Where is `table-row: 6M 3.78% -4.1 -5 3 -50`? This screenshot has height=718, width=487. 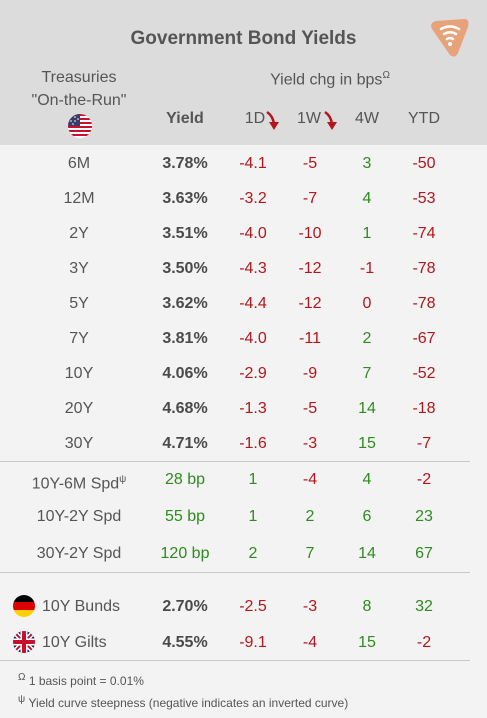
table-row: 6M 3.78% -4.1 -5 3 -50 is located at coordinates (243, 163).